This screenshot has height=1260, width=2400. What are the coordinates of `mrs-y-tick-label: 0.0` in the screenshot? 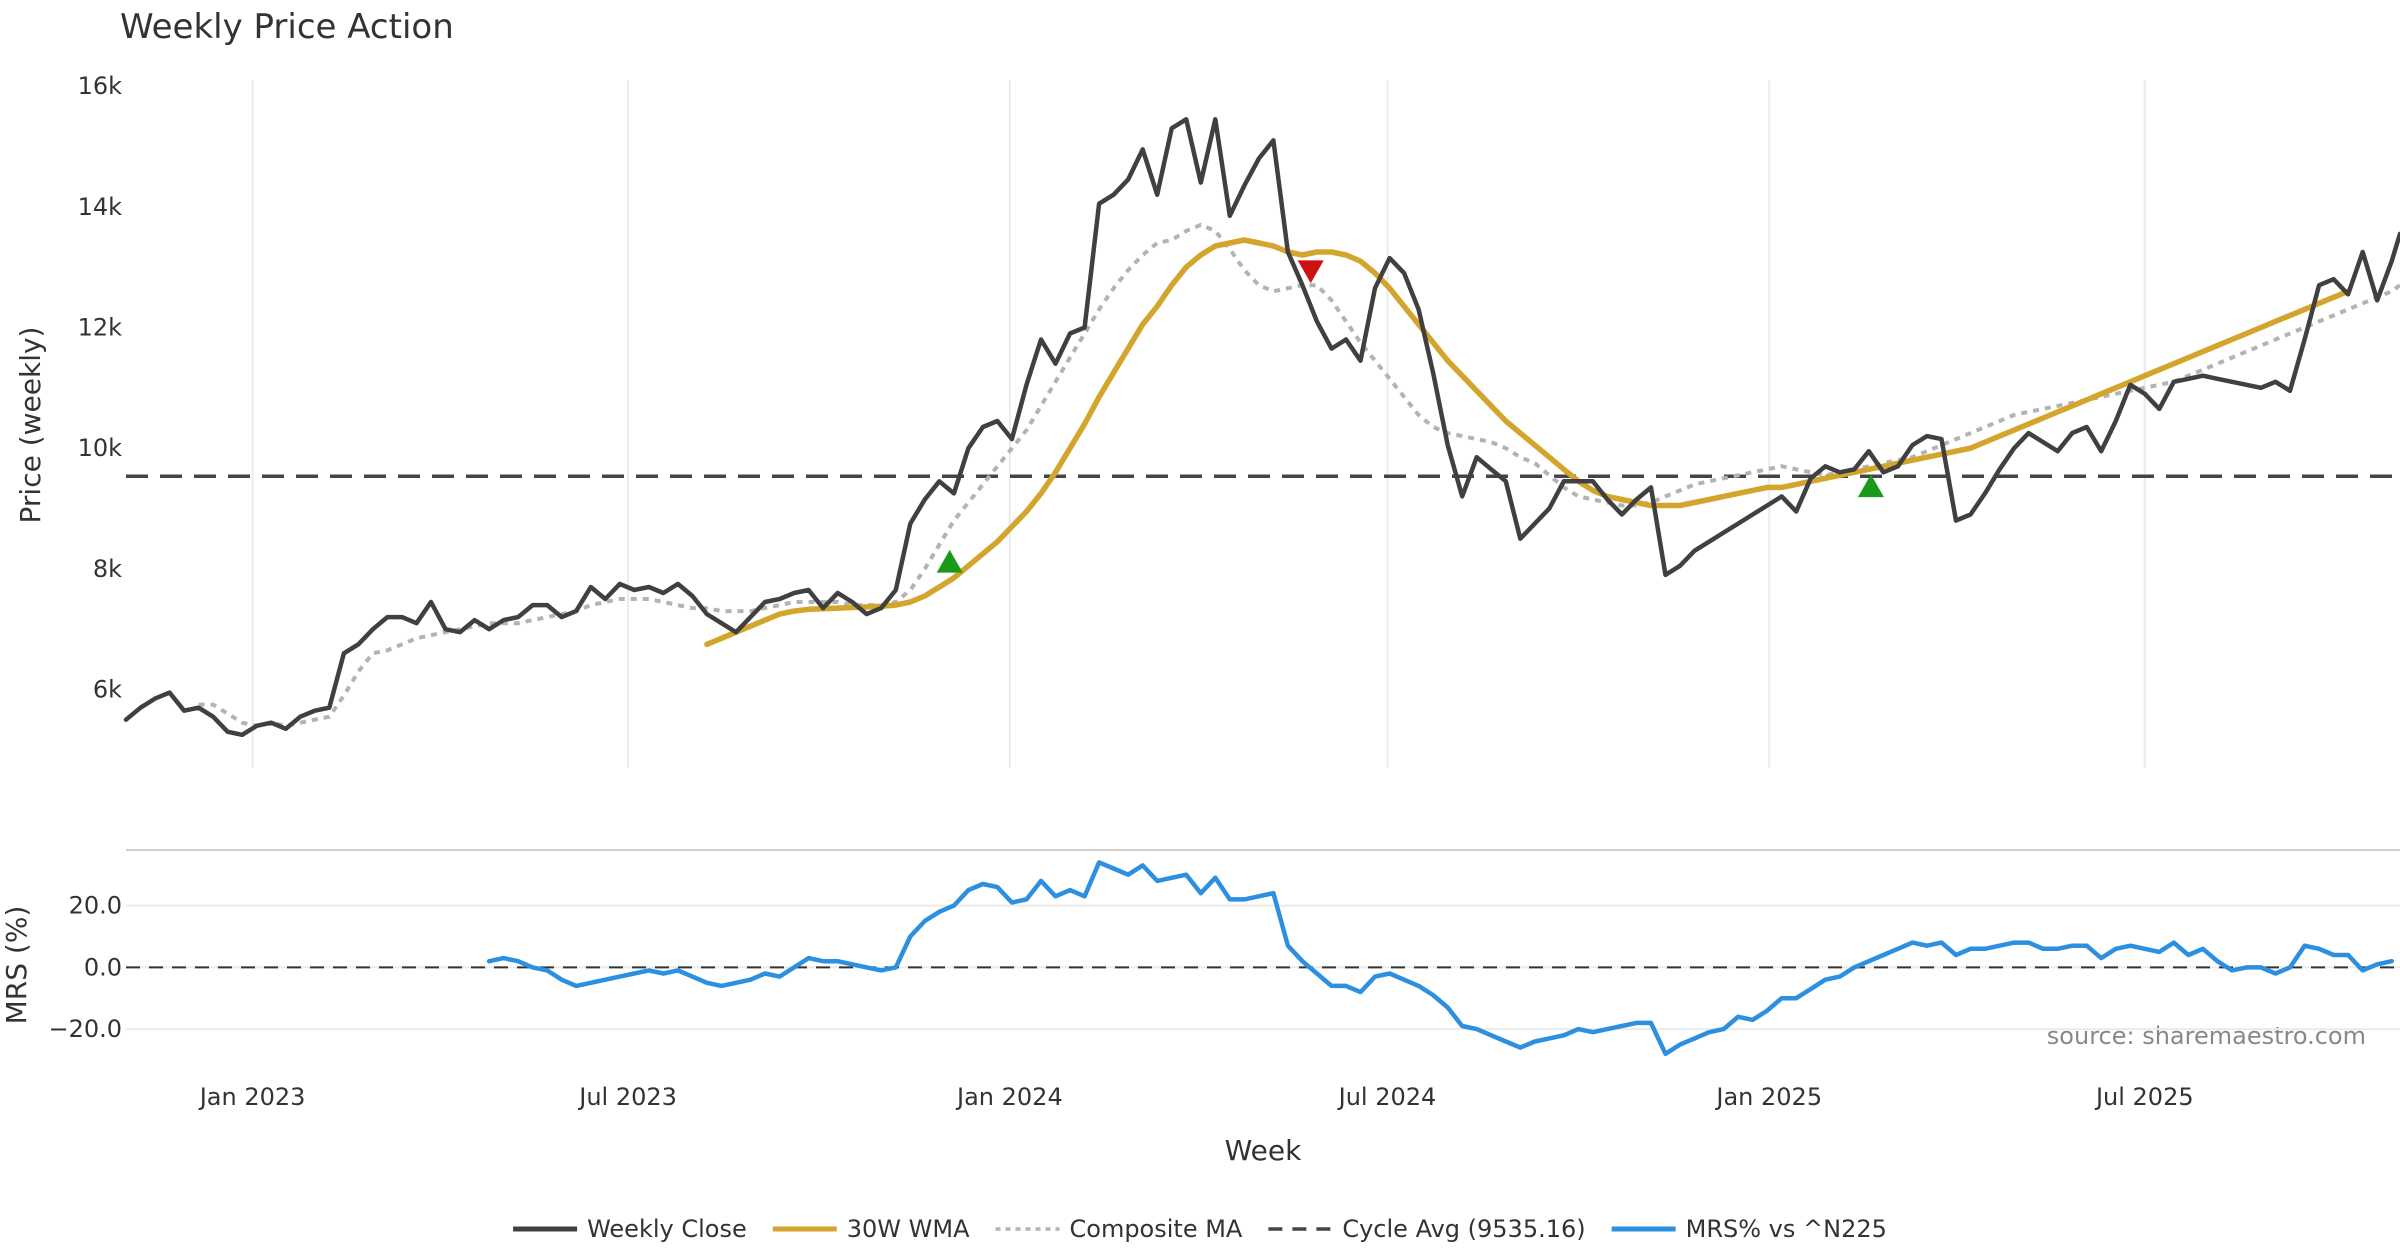 It's located at (103, 967).